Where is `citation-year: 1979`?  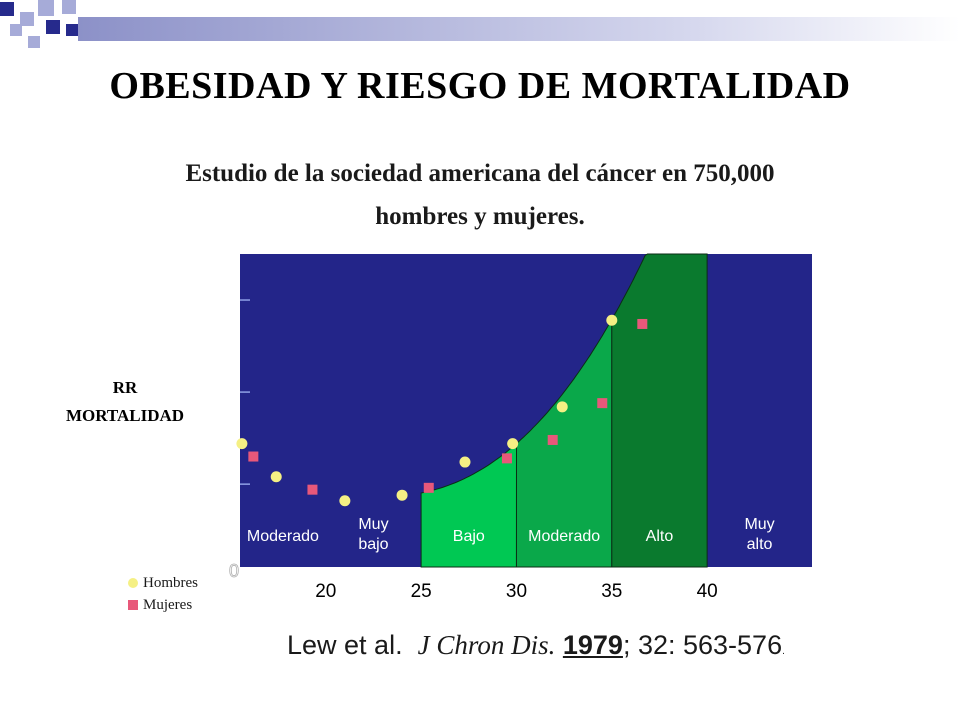 citation-year: 1979 is located at coordinates (592, 645).